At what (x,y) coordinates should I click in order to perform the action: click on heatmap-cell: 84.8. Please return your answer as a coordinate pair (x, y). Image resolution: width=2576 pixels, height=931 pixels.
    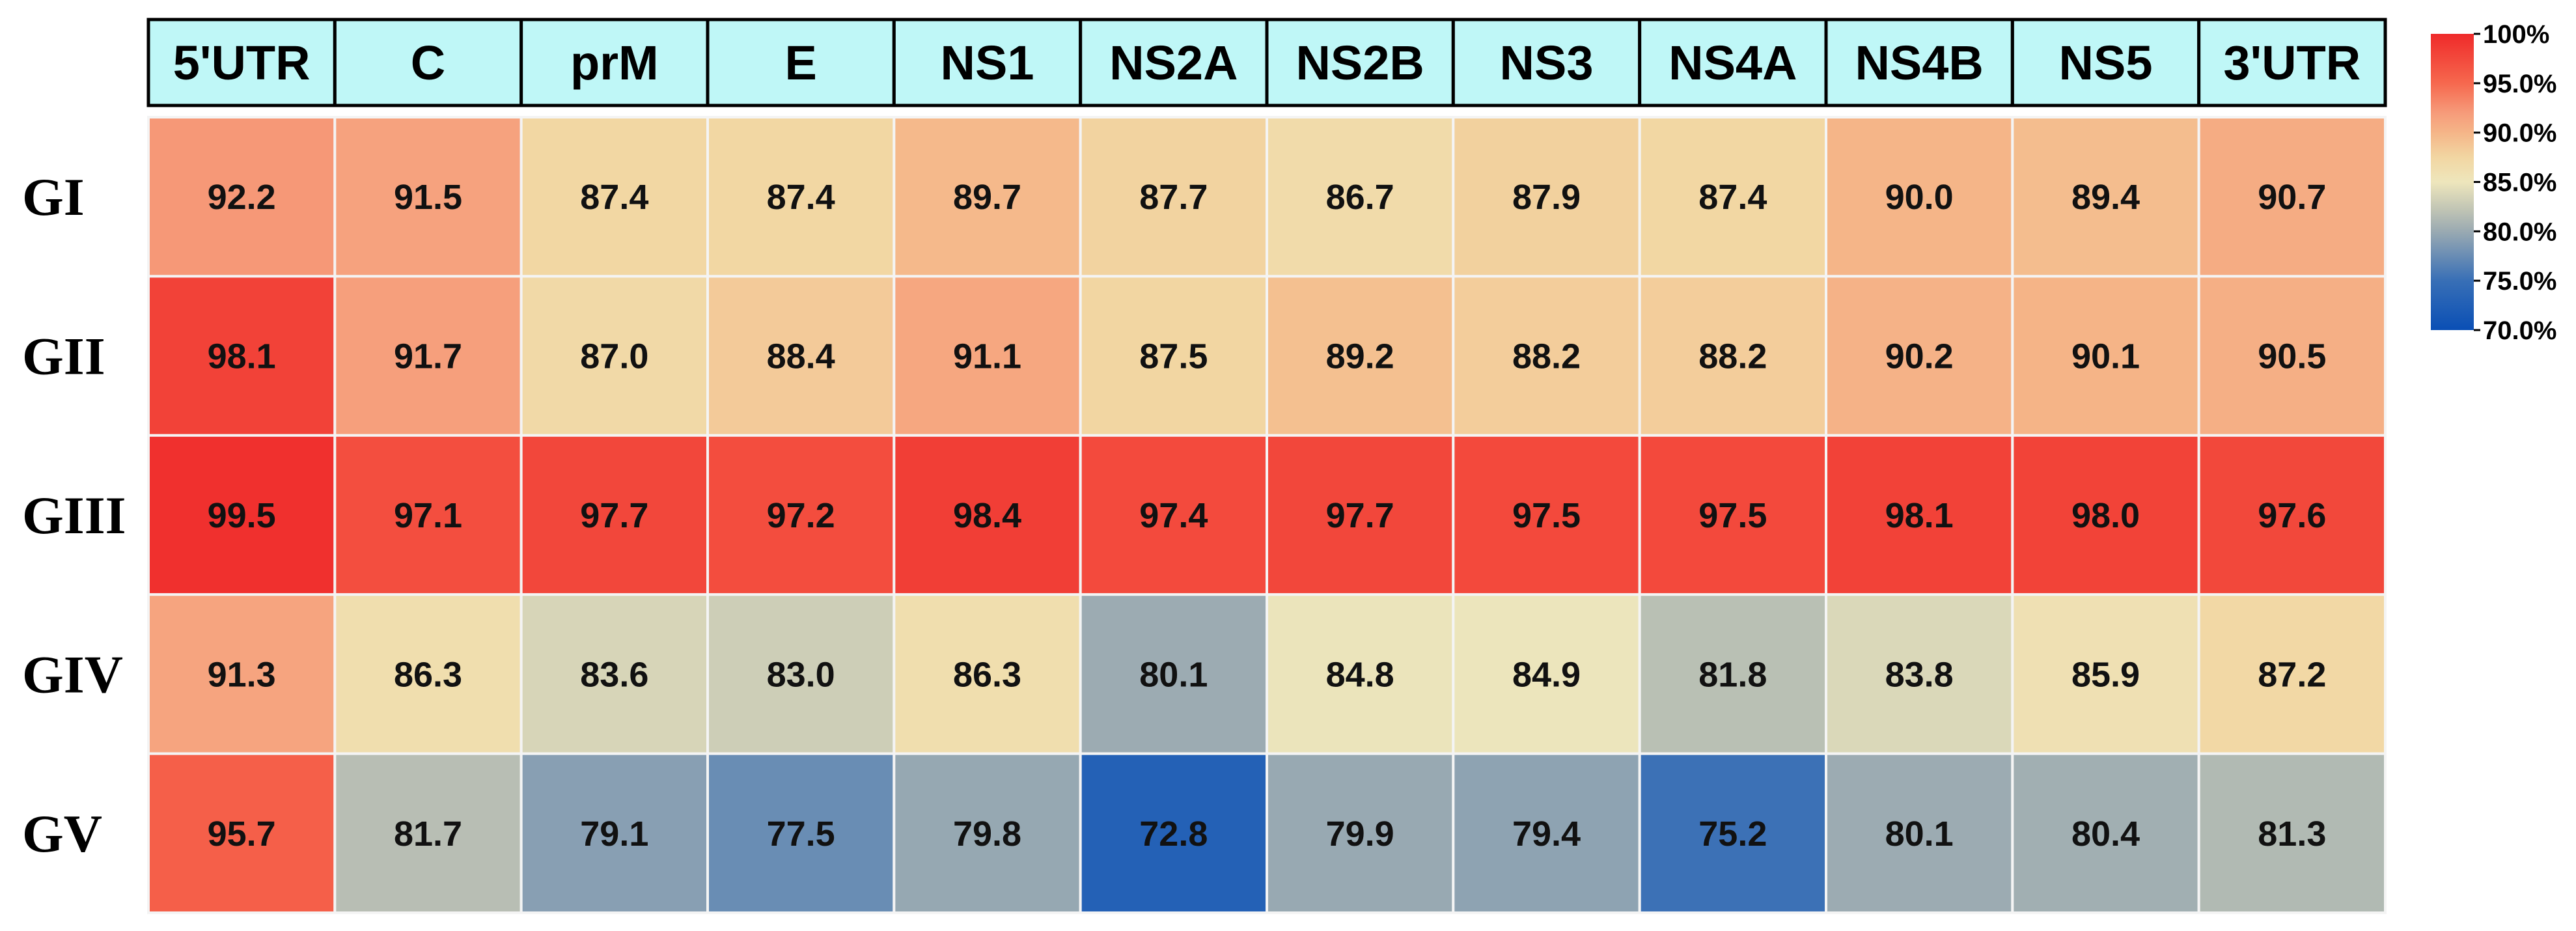
    Looking at the image, I should click on (1360, 674).